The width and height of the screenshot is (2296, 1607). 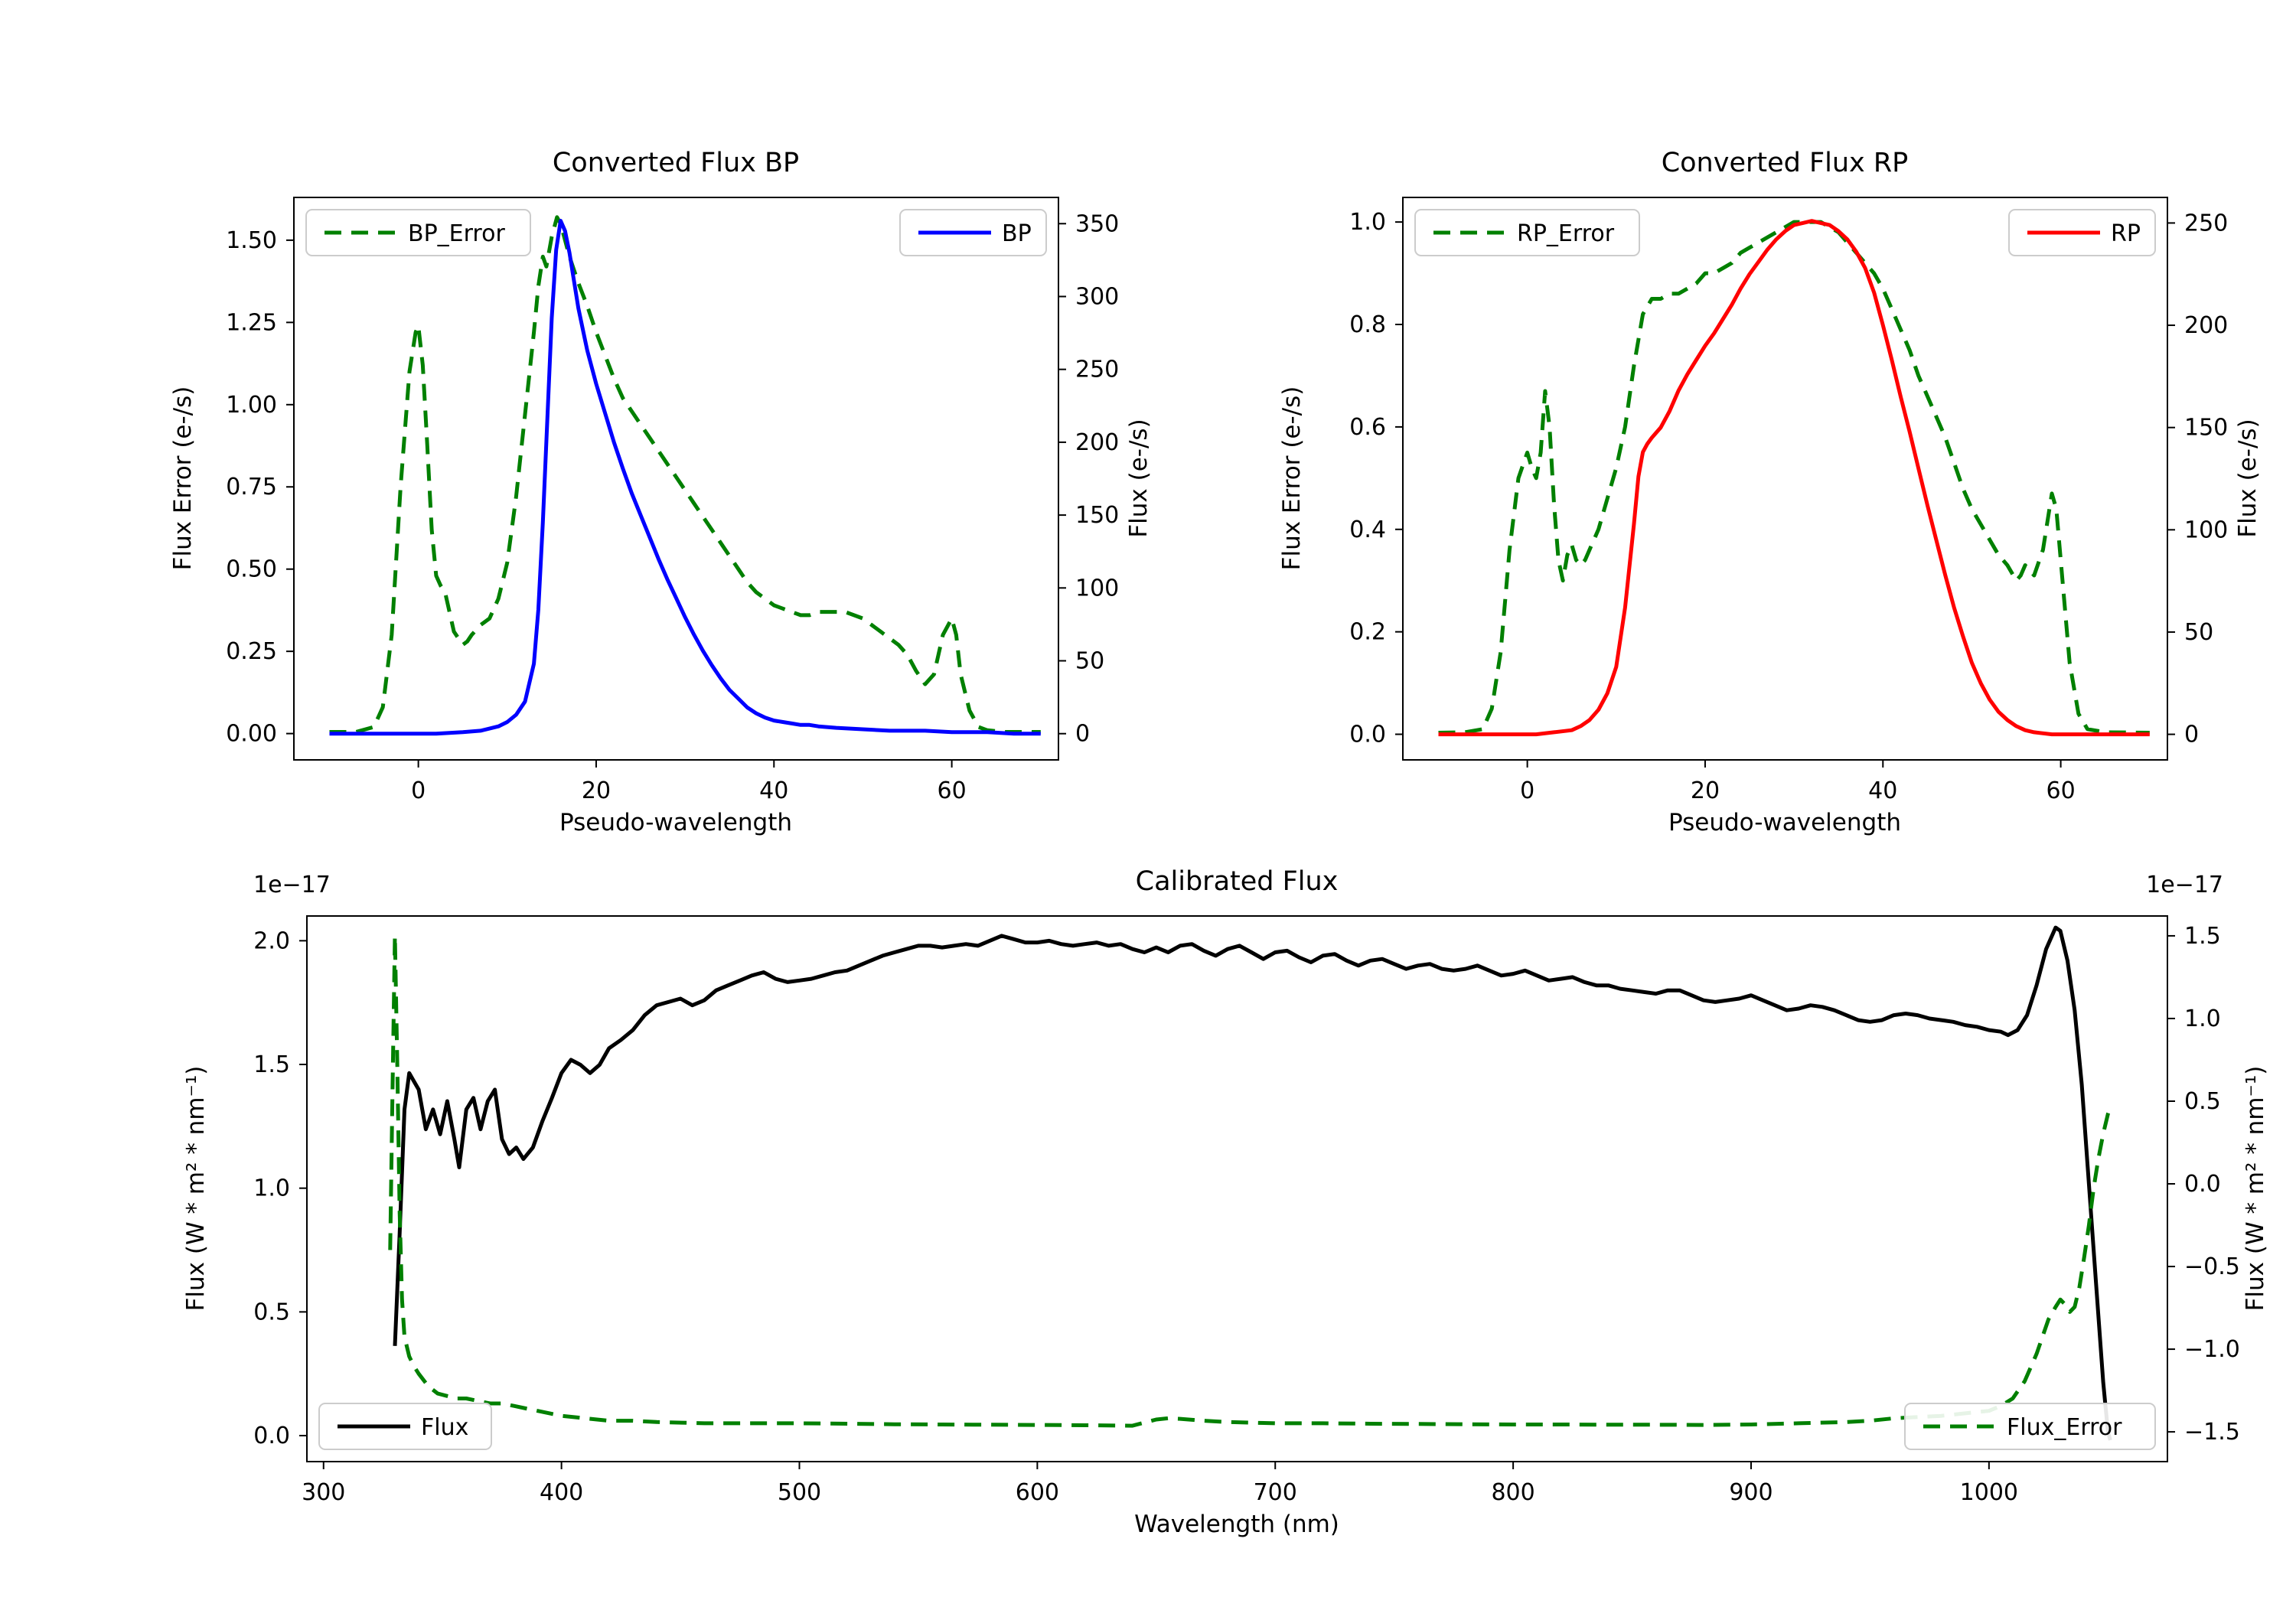 What do you see at coordinates (2082, 232) in the screenshot?
I see `legend-RP: RP` at bounding box center [2082, 232].